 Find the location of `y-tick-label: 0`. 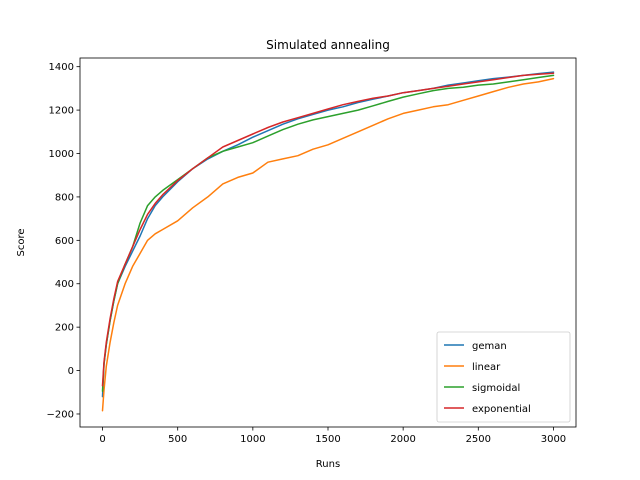

y-tick-label: 0 is located at coordinates (71, 371).